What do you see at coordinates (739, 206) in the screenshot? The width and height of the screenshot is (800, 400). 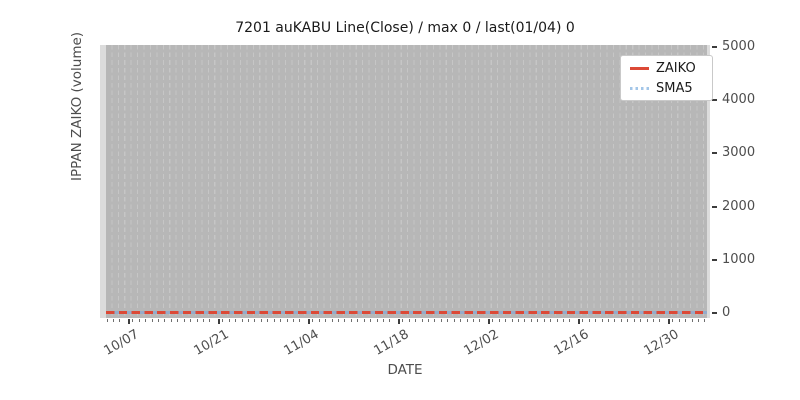 I see `y-tick-label: 2000` at bounding box center [739, 206].